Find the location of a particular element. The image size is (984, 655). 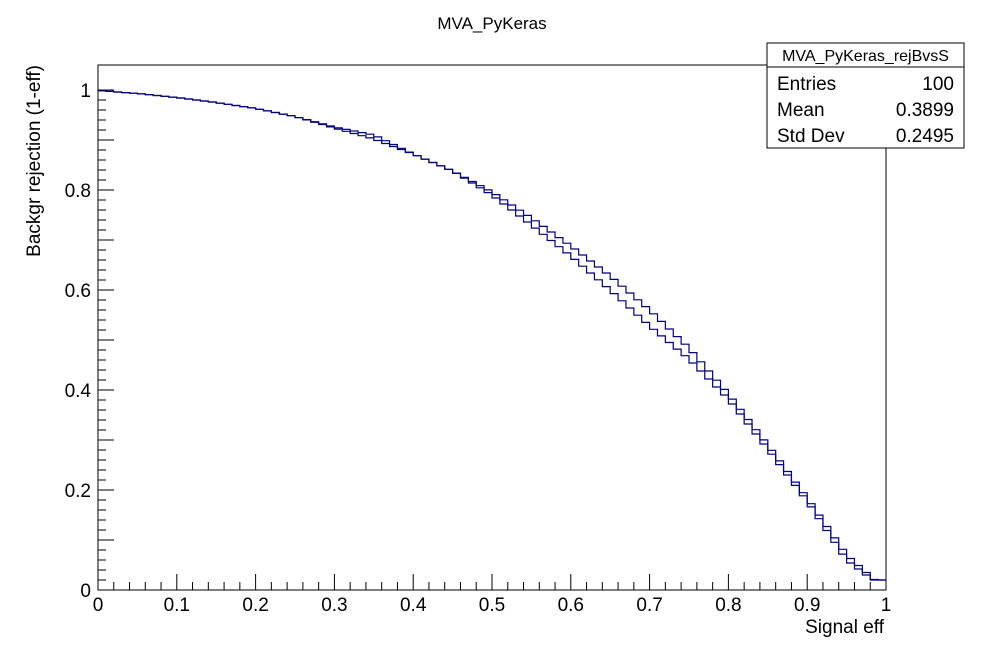

y-tick-label: 0.6 is located at coordinates (78, 291).